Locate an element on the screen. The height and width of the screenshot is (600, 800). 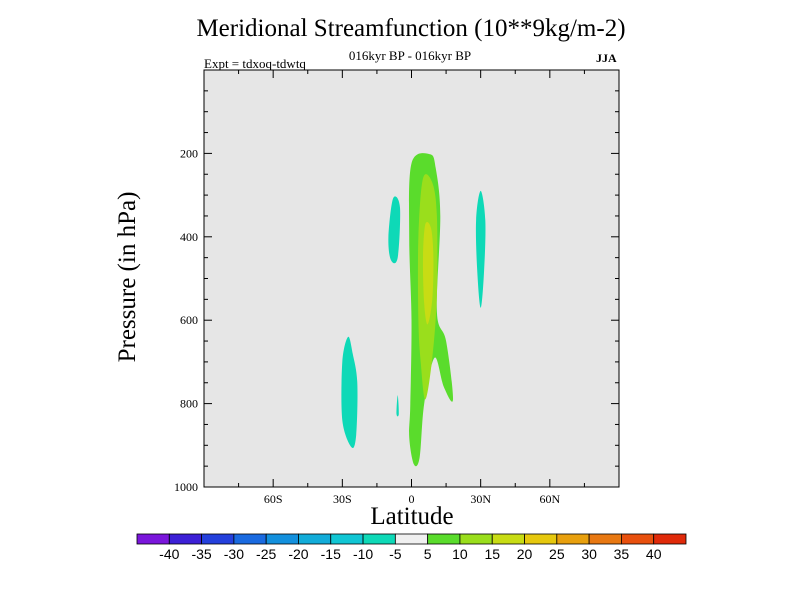
y-tick-label: 600 is located at coordinates (189, 320).